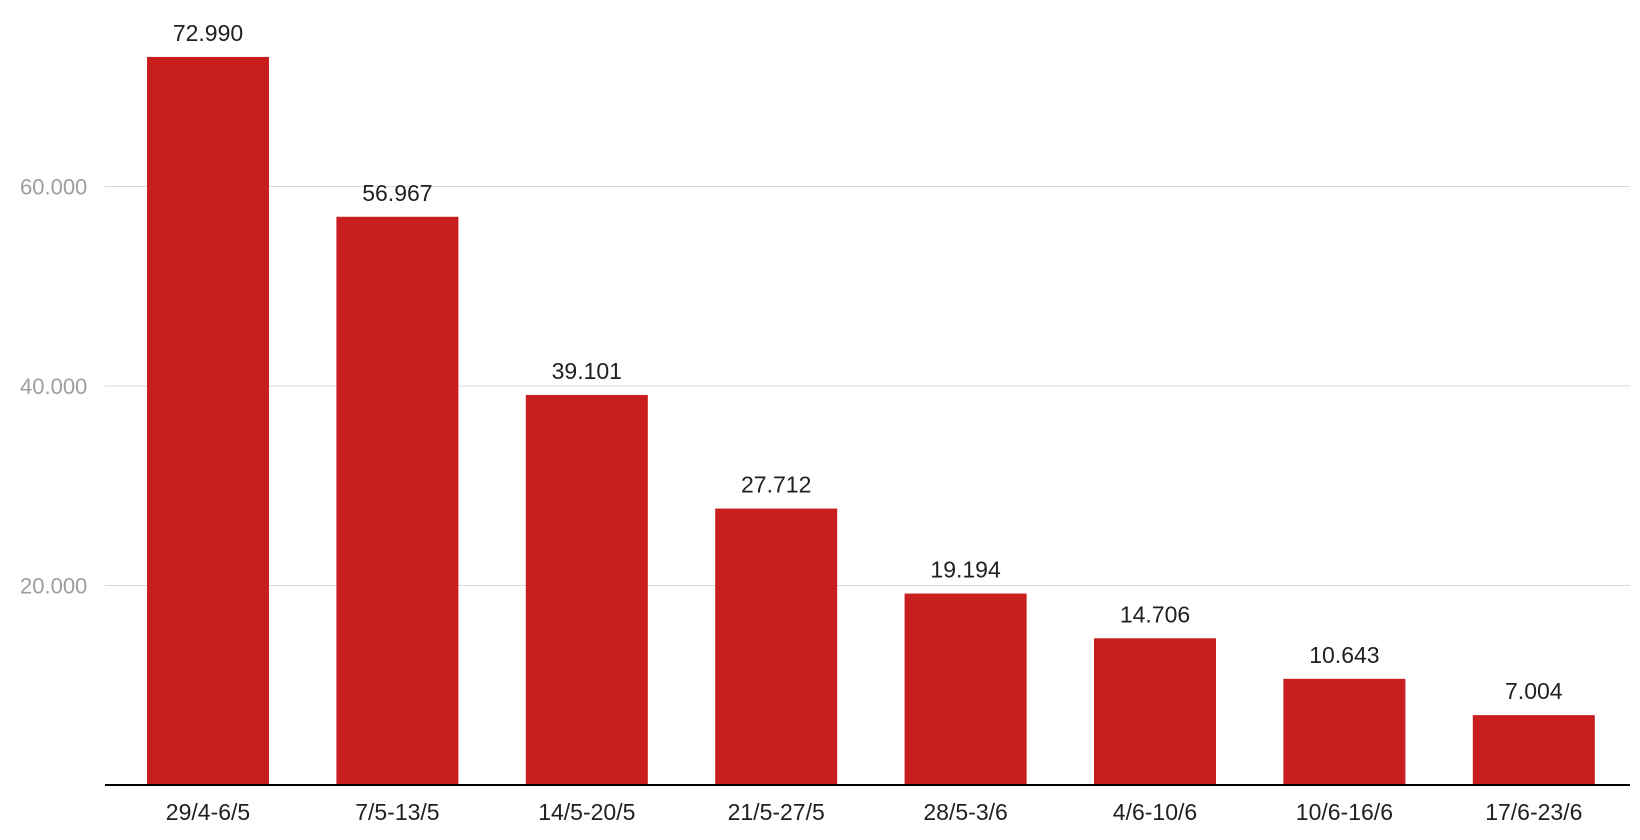 The image size is (1640, 840). What do you see at coordinates (397, 812) in the screenshot?
I see `x-tick-label: 7/5-13/5` at bounding box center [397, 812].